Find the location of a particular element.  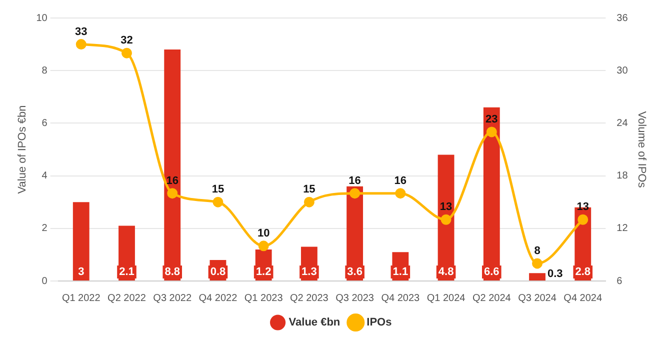

data-label: 0.8 is located at coordinates (218, 272).